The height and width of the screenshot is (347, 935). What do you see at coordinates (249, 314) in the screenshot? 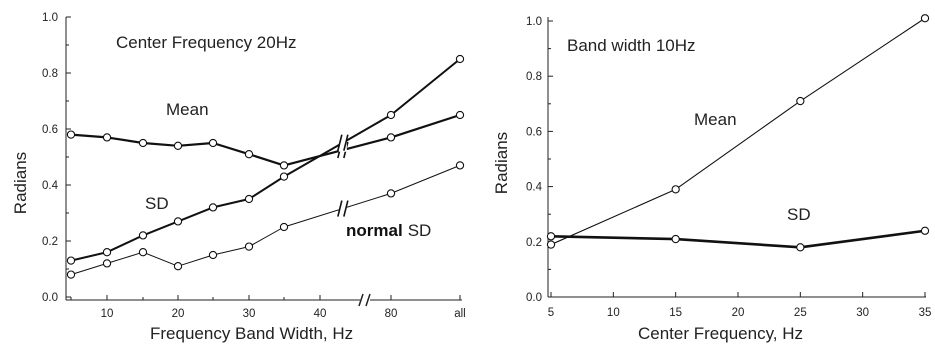
I see `left-x-tick-label: 30` at bounding box center [249, 314].